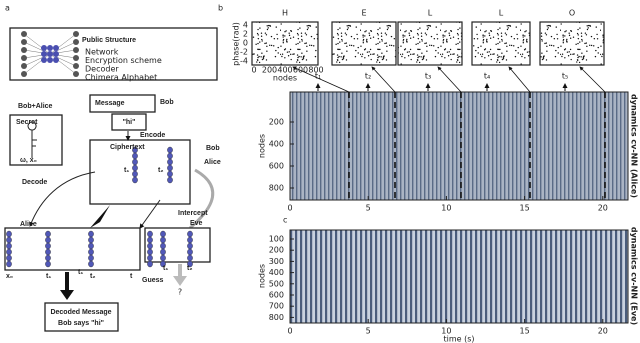 This screenshot has width=640, height=343. What do you see at coordinates (177, 245) in the screenshot?
I see `eve-box` at bounding box center [177, 245].